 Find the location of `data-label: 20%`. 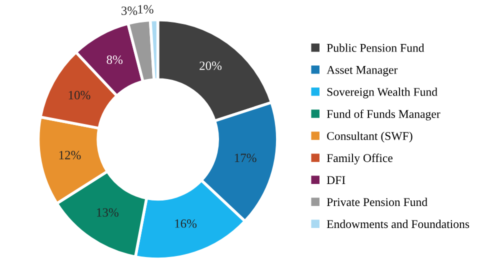

data-label: 20% is located at coordinates (211, 66).